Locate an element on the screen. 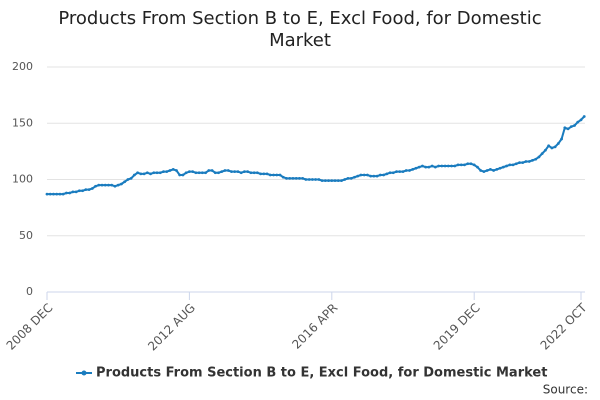 The width and height of the screenshot is (600, 400). x-tick-label: 2008 DEC is located at coordinates (30, 327).